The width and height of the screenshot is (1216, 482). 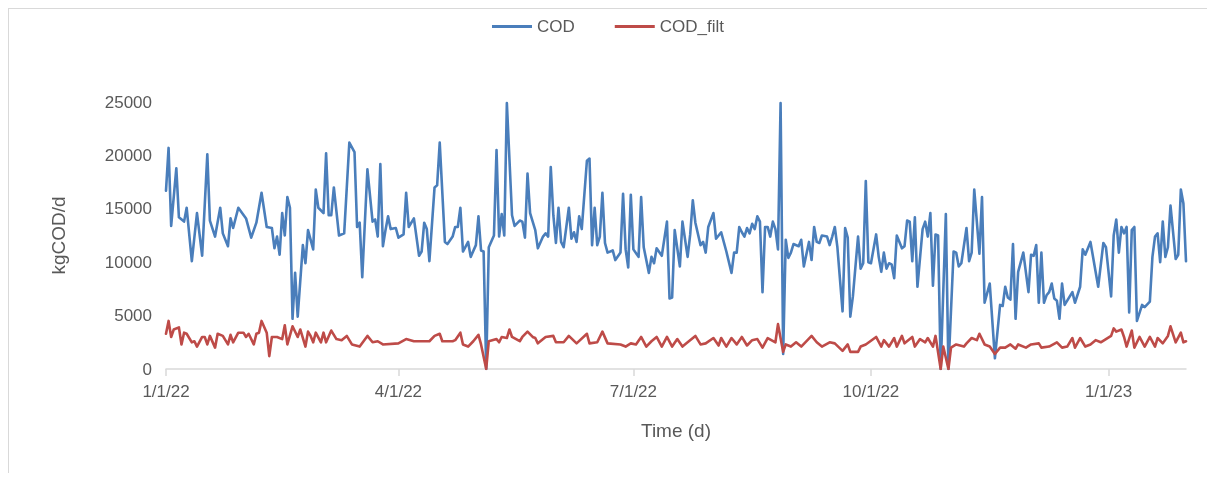 What do you see at coordinates (128, 262) in the screenshot?
I see `y-tick-label: 10000` at bounding box center [128, 262].